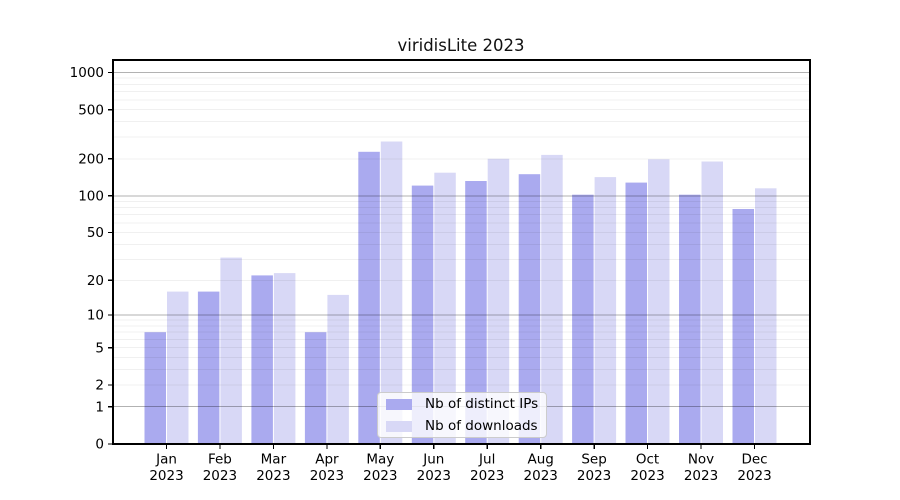  I want to click on x-tick-label-month: Nov, so click(701, 460).